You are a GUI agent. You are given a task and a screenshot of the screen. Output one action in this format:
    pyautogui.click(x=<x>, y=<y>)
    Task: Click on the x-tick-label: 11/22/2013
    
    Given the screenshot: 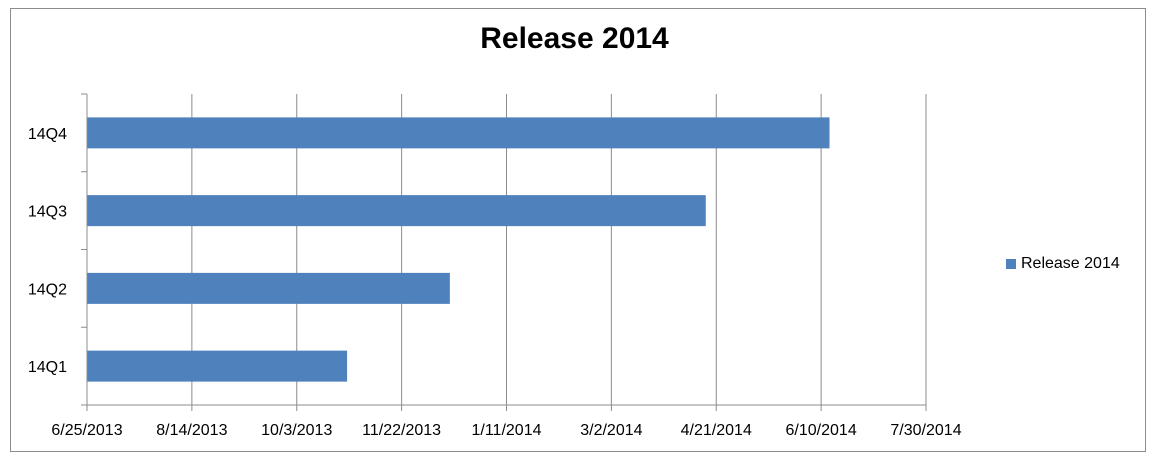 What is the action you would take?
    pyautogui.click(x=401, y=430)
    